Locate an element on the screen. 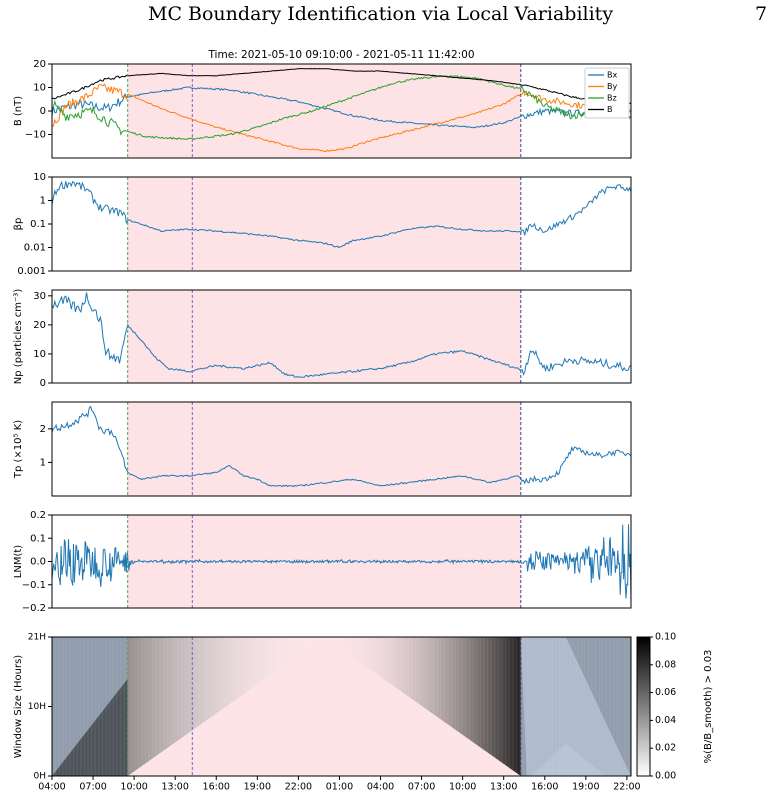 The height and width of the screenshot is (796, 778). heatmap-fan-right is located at coordinates (422, 706).